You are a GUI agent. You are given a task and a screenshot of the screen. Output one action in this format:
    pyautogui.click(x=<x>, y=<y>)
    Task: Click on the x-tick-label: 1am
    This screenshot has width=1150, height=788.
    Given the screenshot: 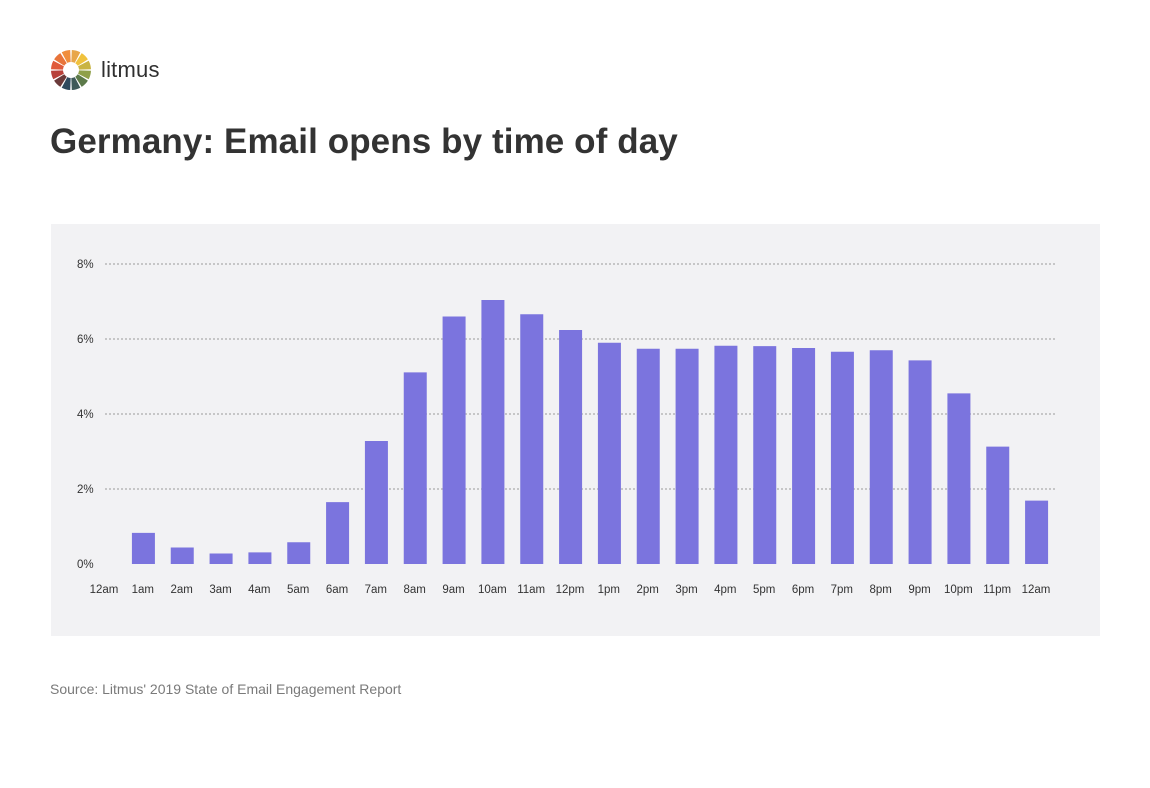 What is the action you would take?
    pyautogui.click(x=143, y=590)
    